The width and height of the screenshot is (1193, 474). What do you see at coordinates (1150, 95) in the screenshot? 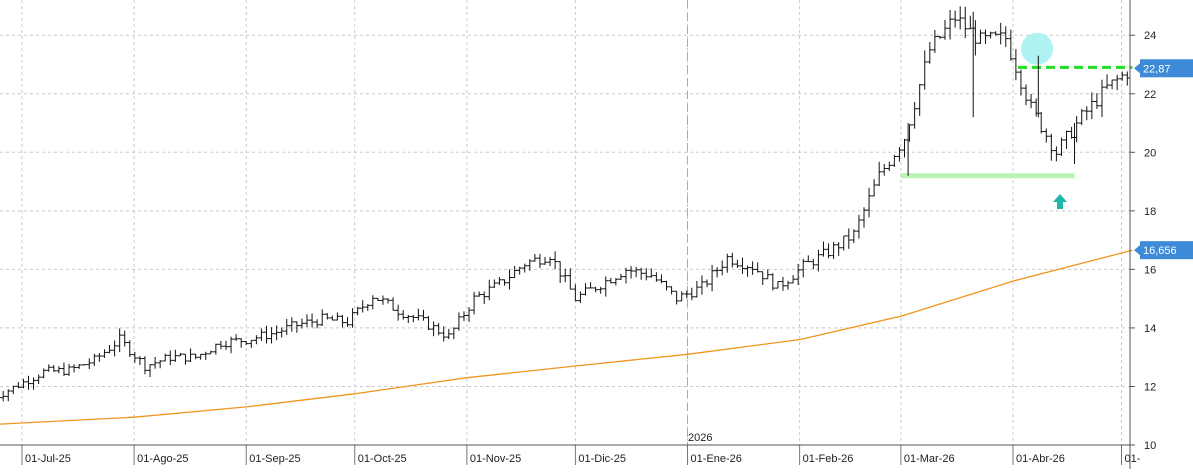
I see `y-tick-label: 22` at bounding box center [1150, 95].